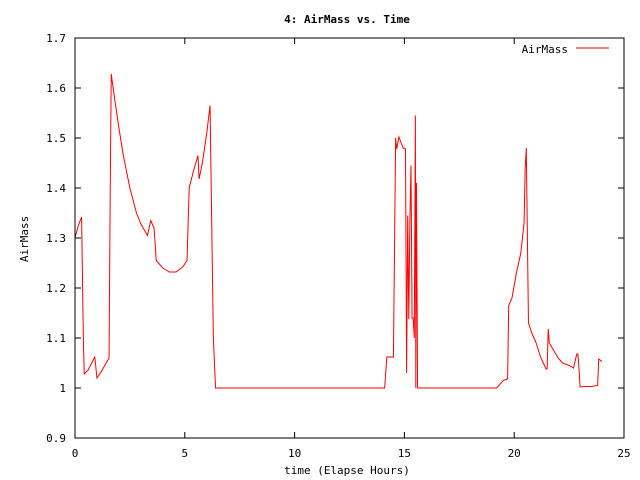 The height and width of the screenshot is (480, 640). Describe the element at coordinates (56, 138) in the screenshot. I see `y-tick-label: 1.5` at that location.